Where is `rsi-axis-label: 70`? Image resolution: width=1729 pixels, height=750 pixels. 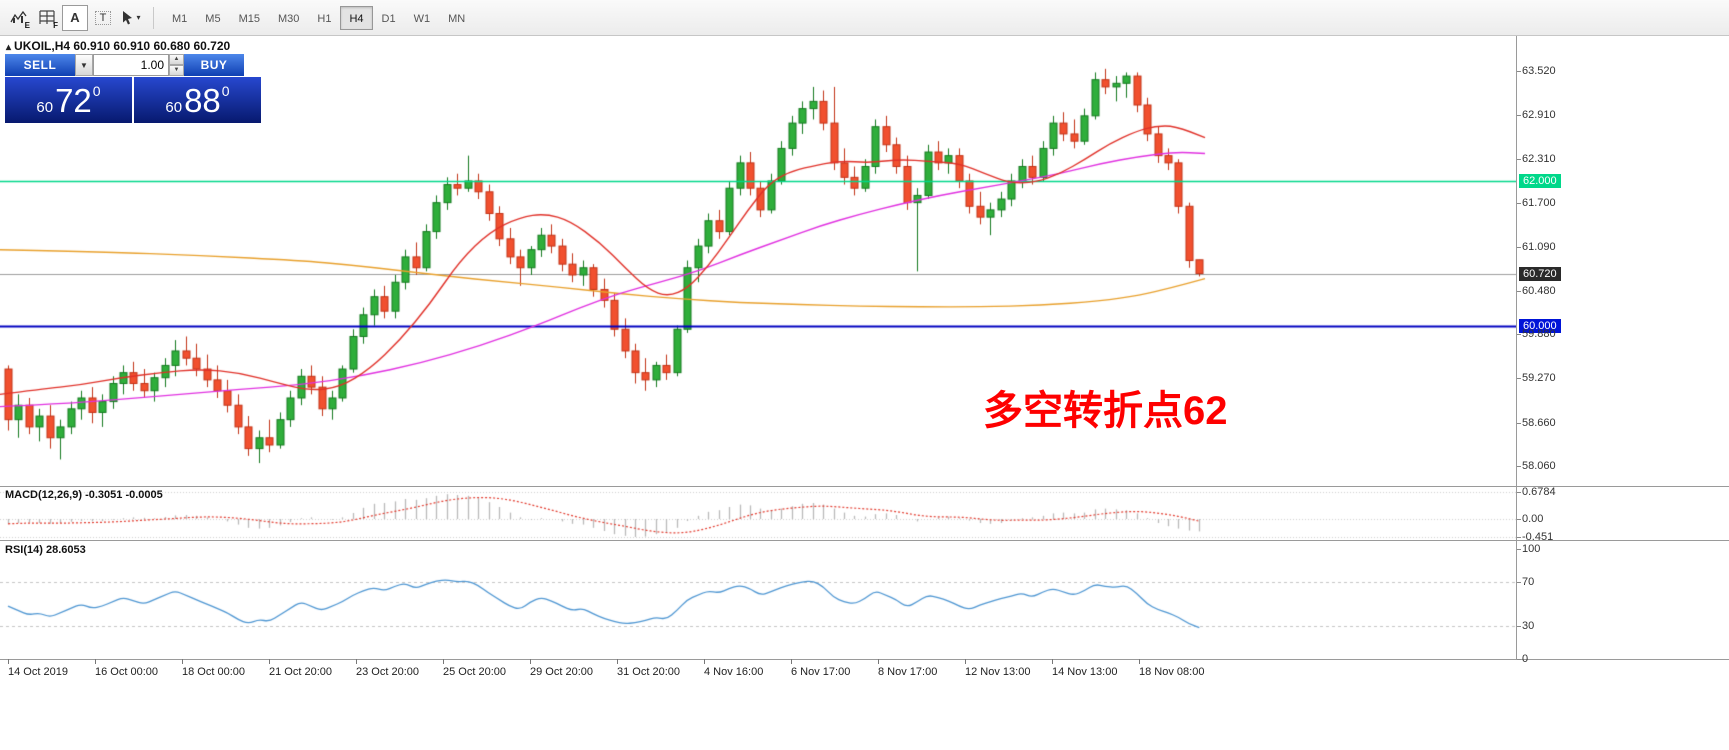 rsi-axis-label: 70 is located at coordinates (1525, 582).